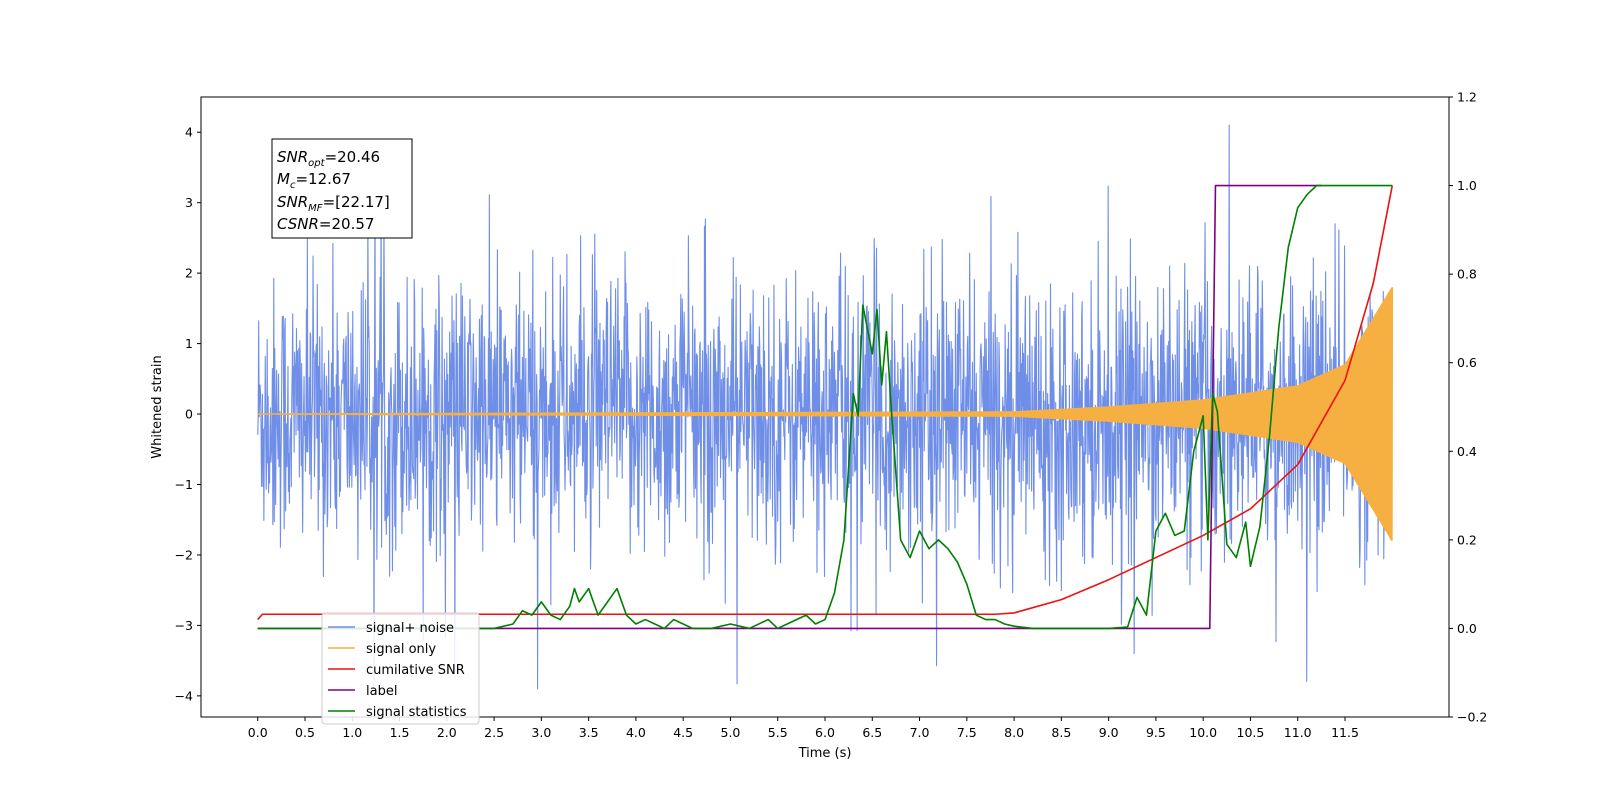 This screenshot has width=1600, height=800. I want to click on x-tick-label: 3.0, so click(541, 732).